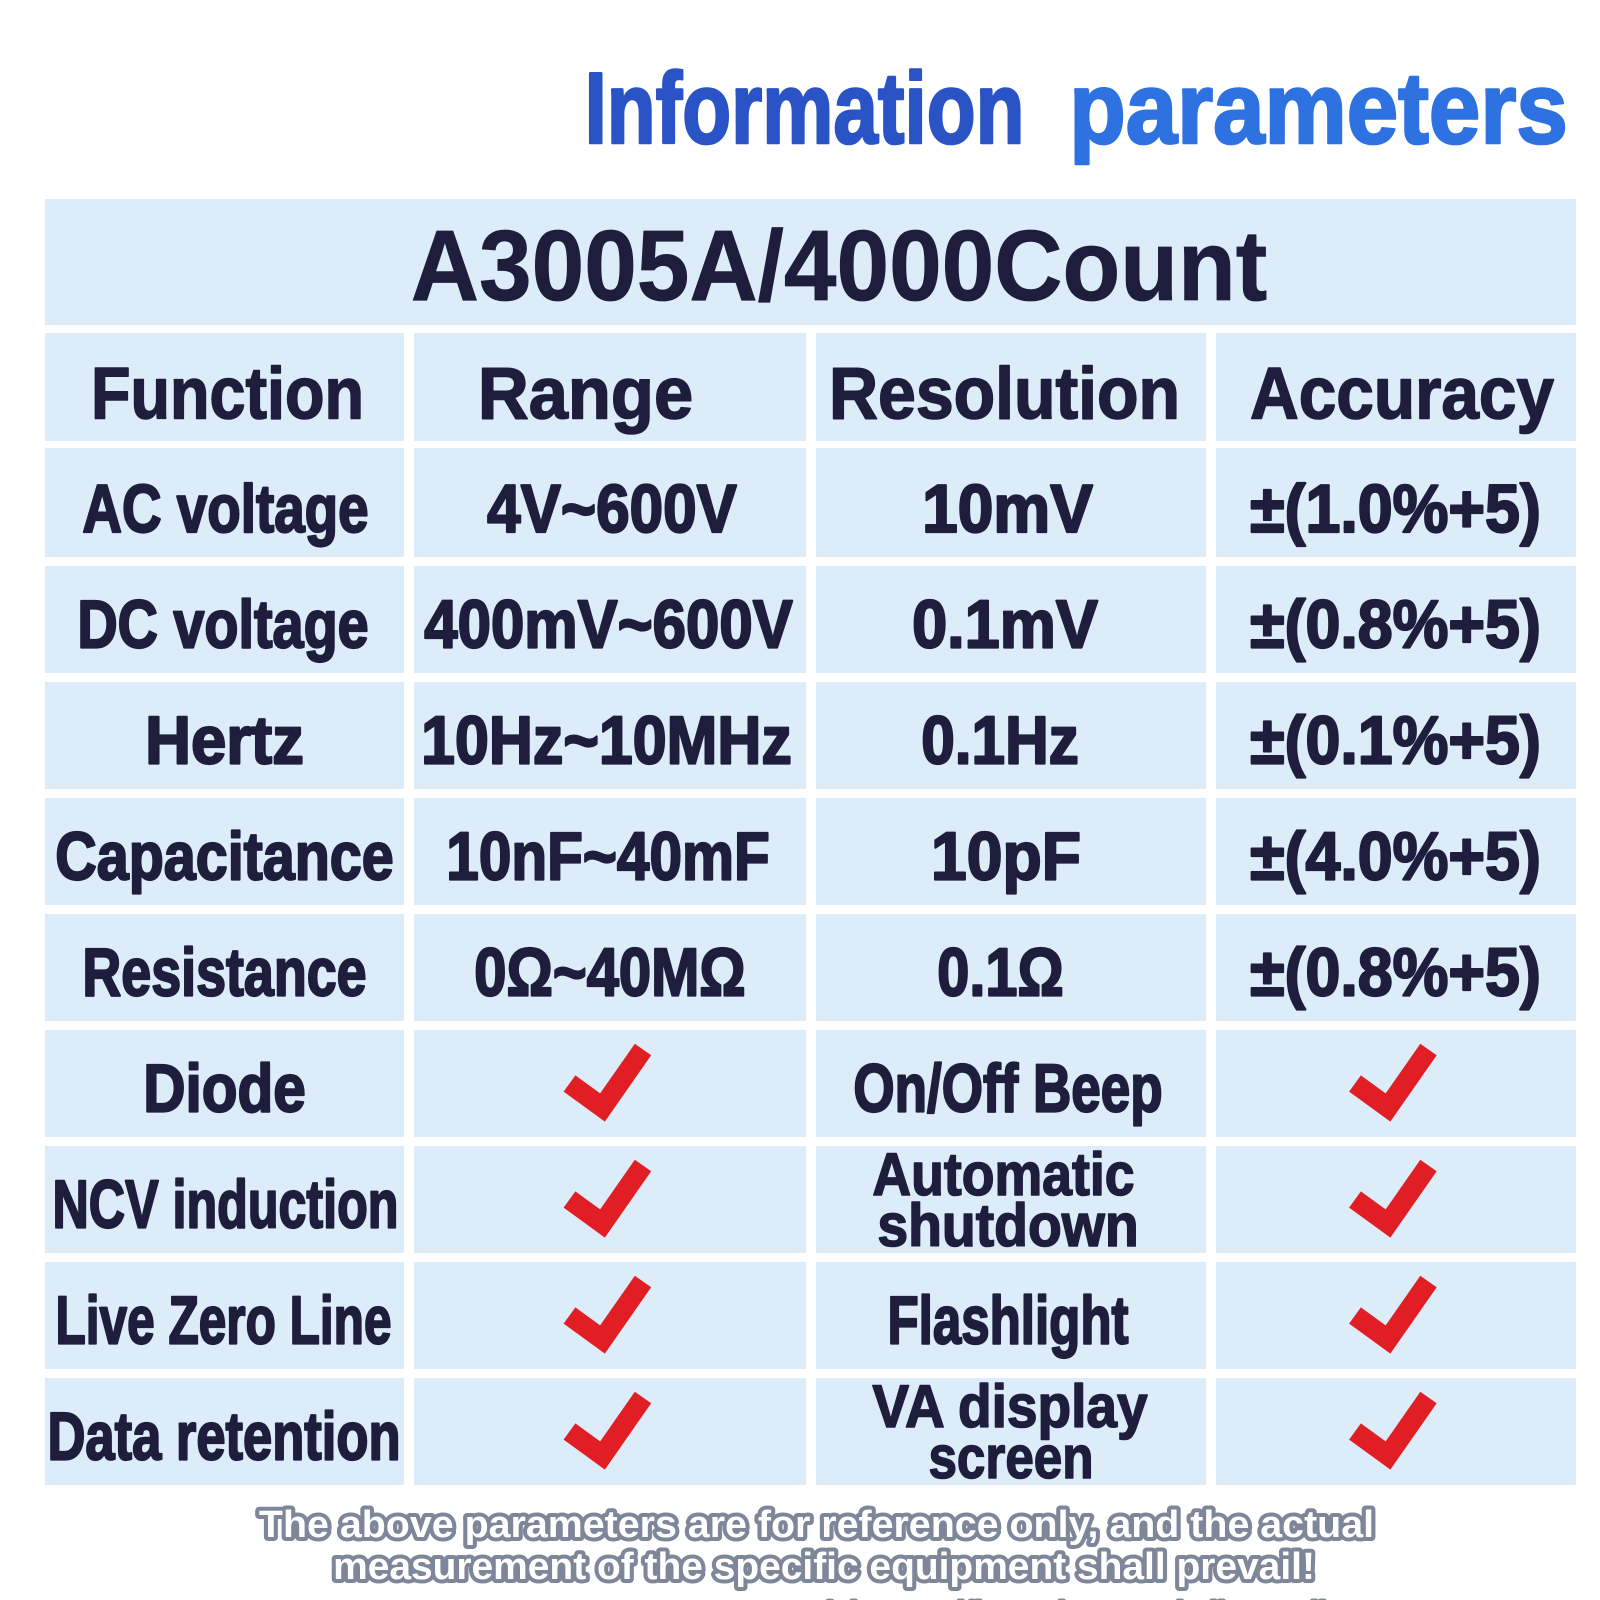  Describe the element at coordinates (609, 972) in the screenshot. I see `svg-text: 0Ω~40MΩ` at that location.